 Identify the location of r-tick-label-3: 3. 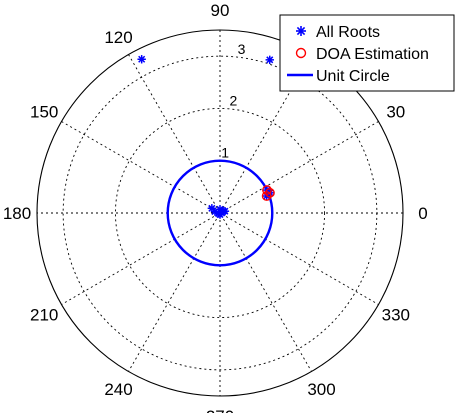
(242, 49).